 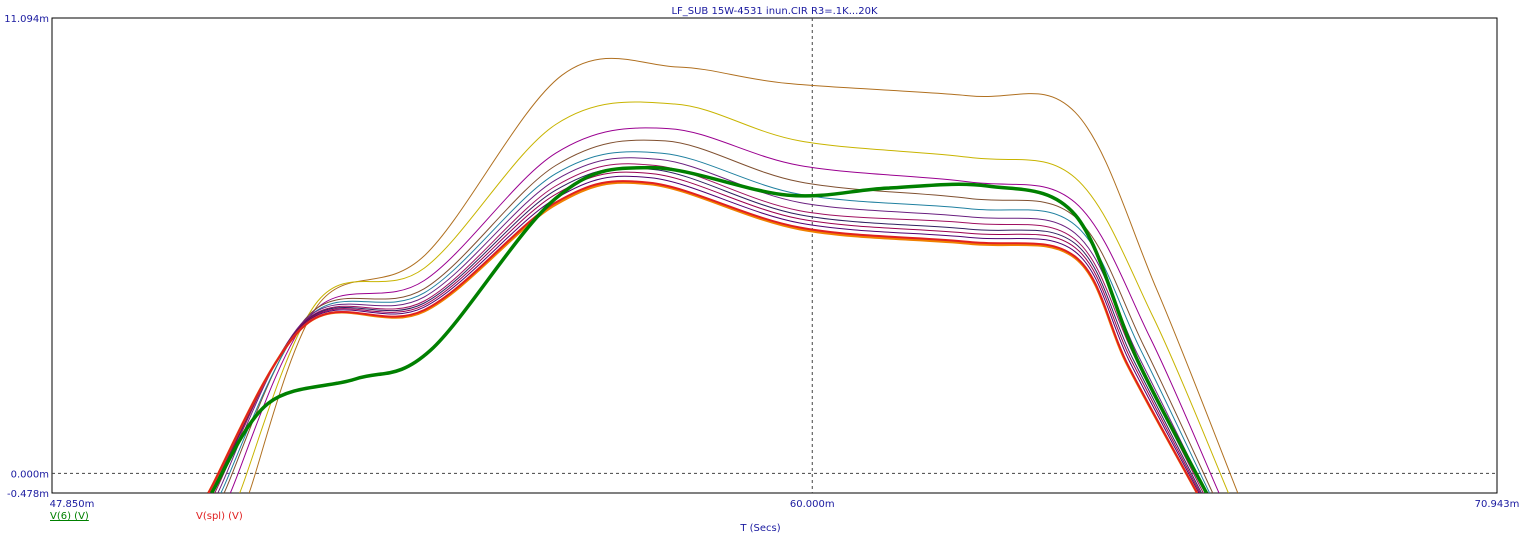 What do you see at coordinates (759, 528) in the screenshot?
I see `x-axis-label: T (Secs)` at bounding box center [759, 528].